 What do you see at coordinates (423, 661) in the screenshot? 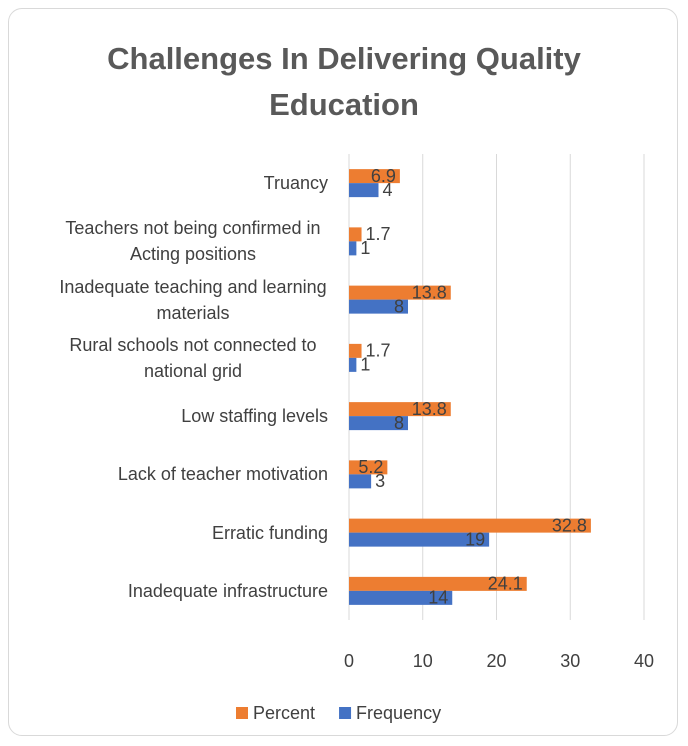
I see `x-tick-label: 10` at bounding box center [423, 661].